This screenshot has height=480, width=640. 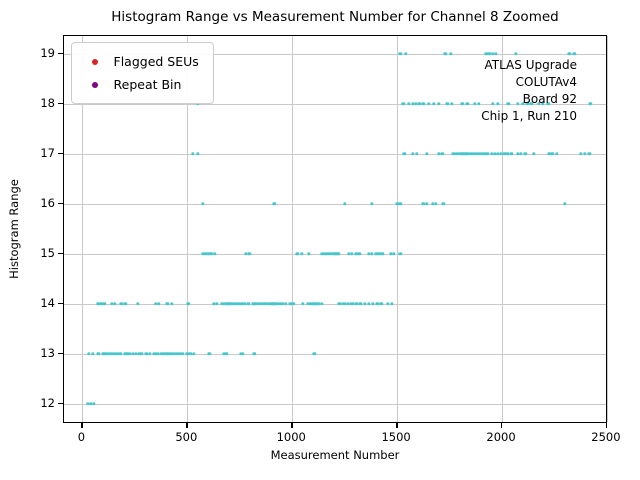 I want to click on legend-item: Repeat Bin, so click(x=140, y=84).